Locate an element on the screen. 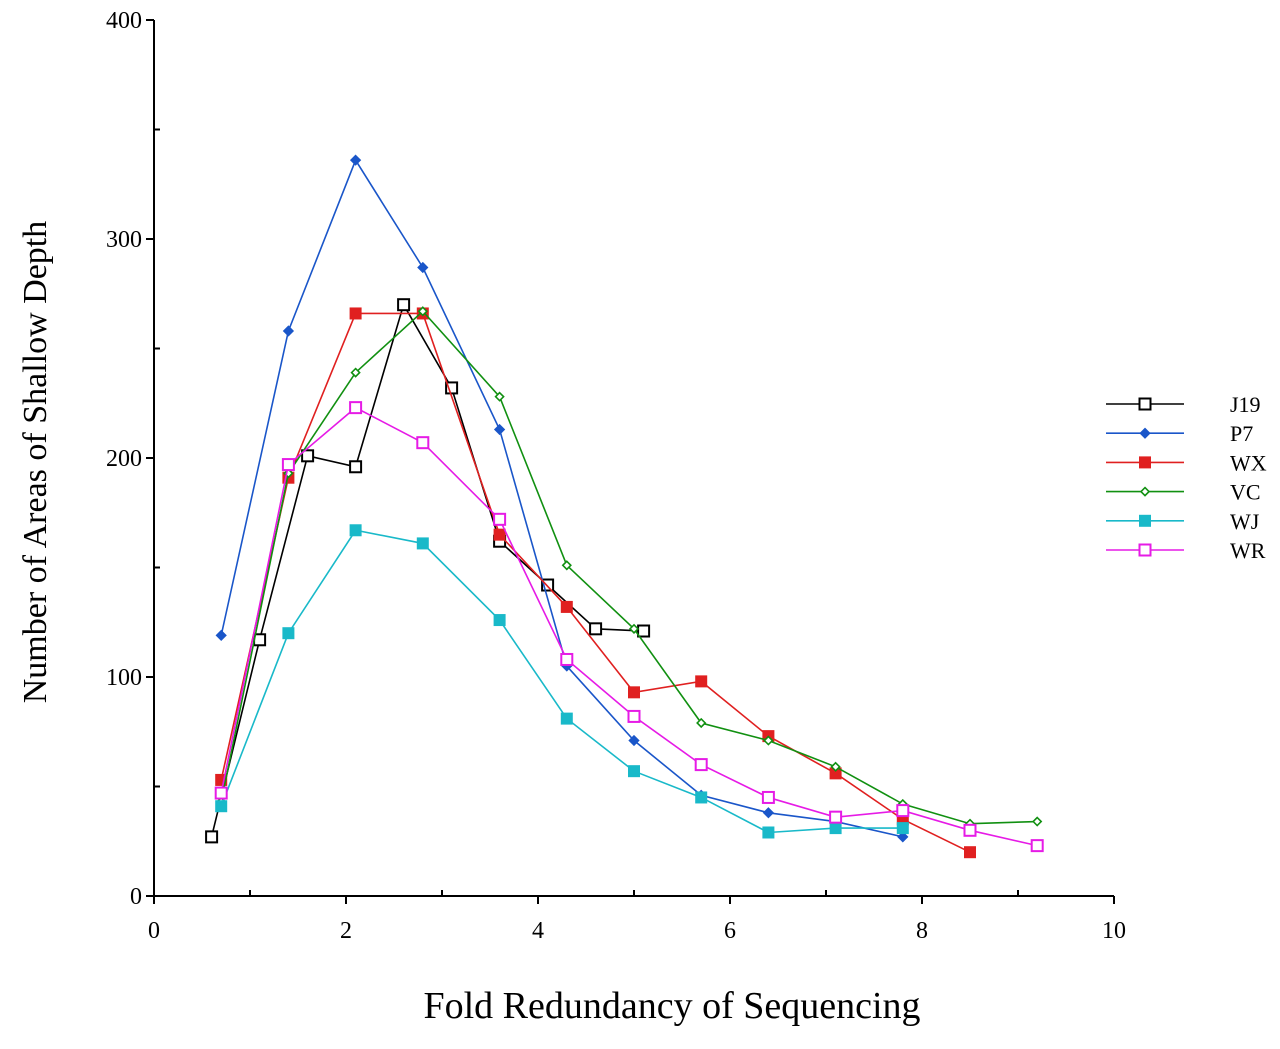 The width and height of the screenshot is (1280, 1049). legend-item-p7: P7 is located at coordinates (1179, 433).